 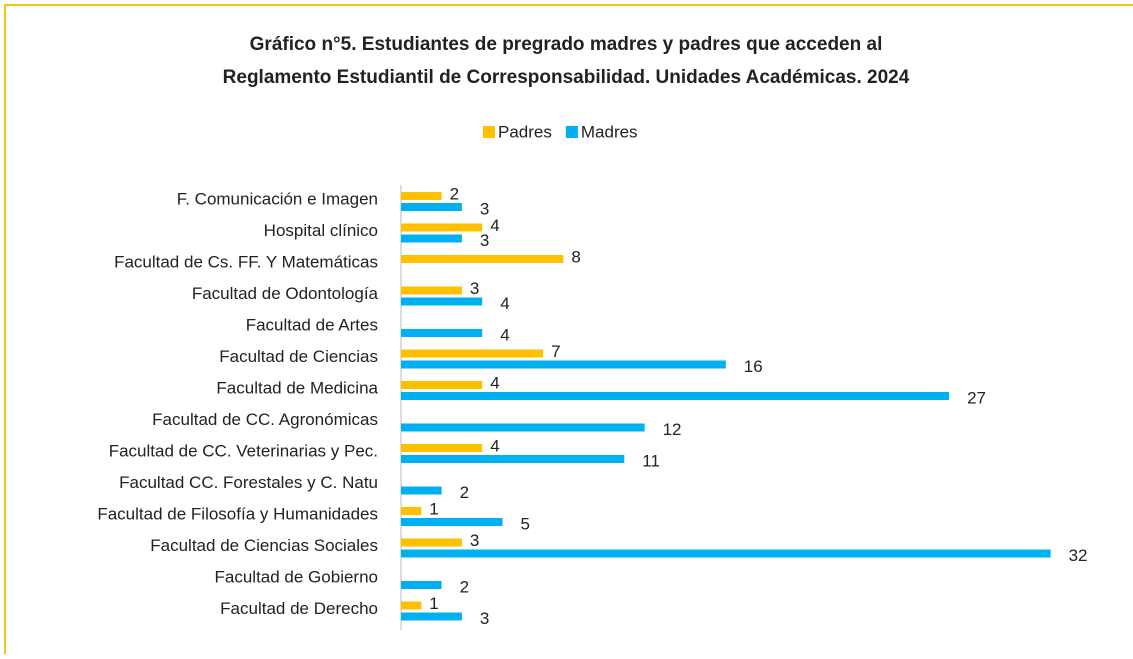 What do you see at coordinates (265, 419) in the screenshot?
I see `category-label: Facultad de CC. Agronómicas` at bounding box center [265, 419].